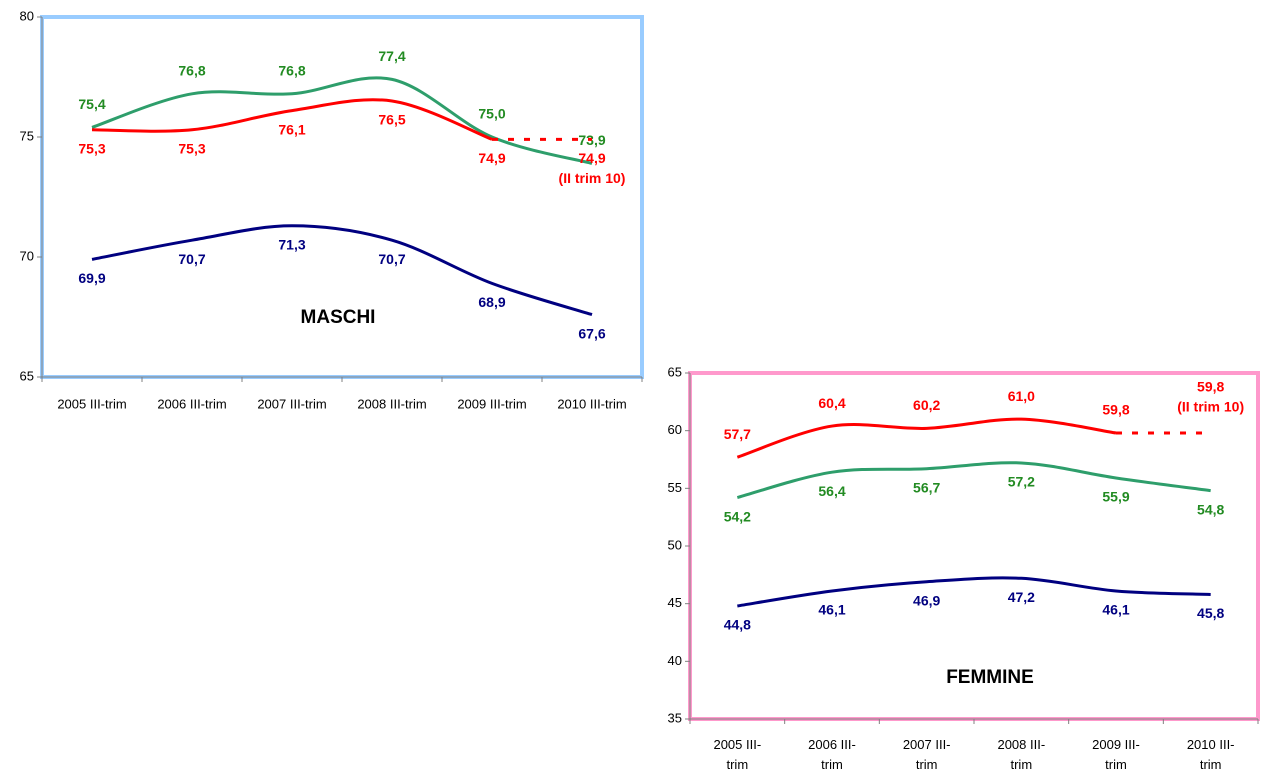 The width and height of the screenshot is (1262, 779). Describe the element at coordinates (27, 15) in the screenshot. I see `y-tick-label: 80` at that location.